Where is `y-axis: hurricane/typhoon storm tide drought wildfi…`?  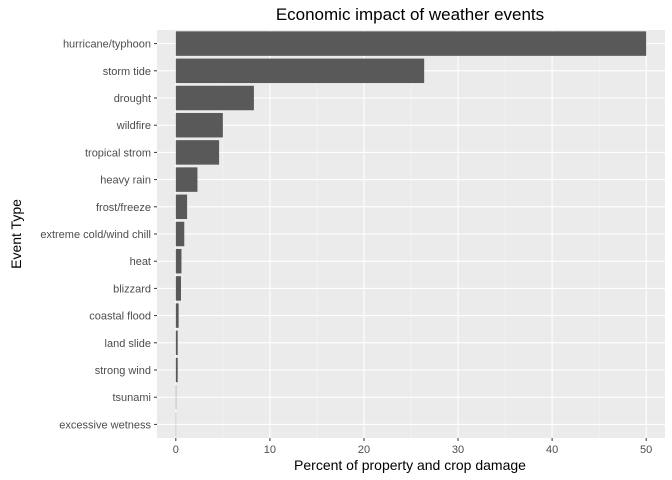 y-axis: hurricane/typhoon storm tide drought wildfi… is located at coordinates (98, 235).